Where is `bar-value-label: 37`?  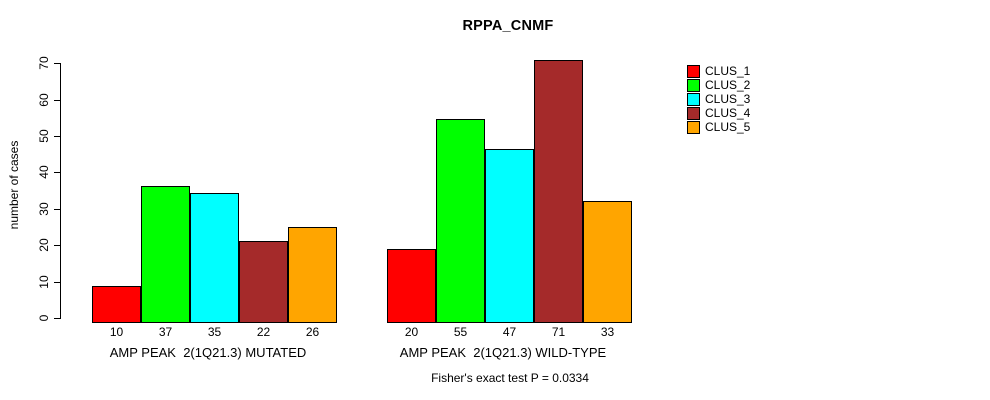 bar-value-label: 37 is located at coordinates (165, 332).